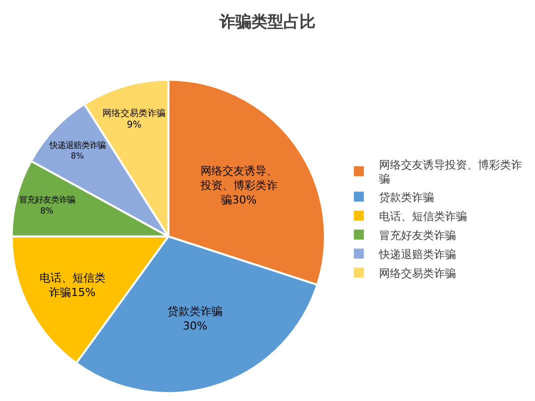 The image size is (535, 401). Describe the element at coordinates (238, 185) in the screenshot. I see `data-label: 网络交友诱导、投资、博彩类诈骗30%` at that location.